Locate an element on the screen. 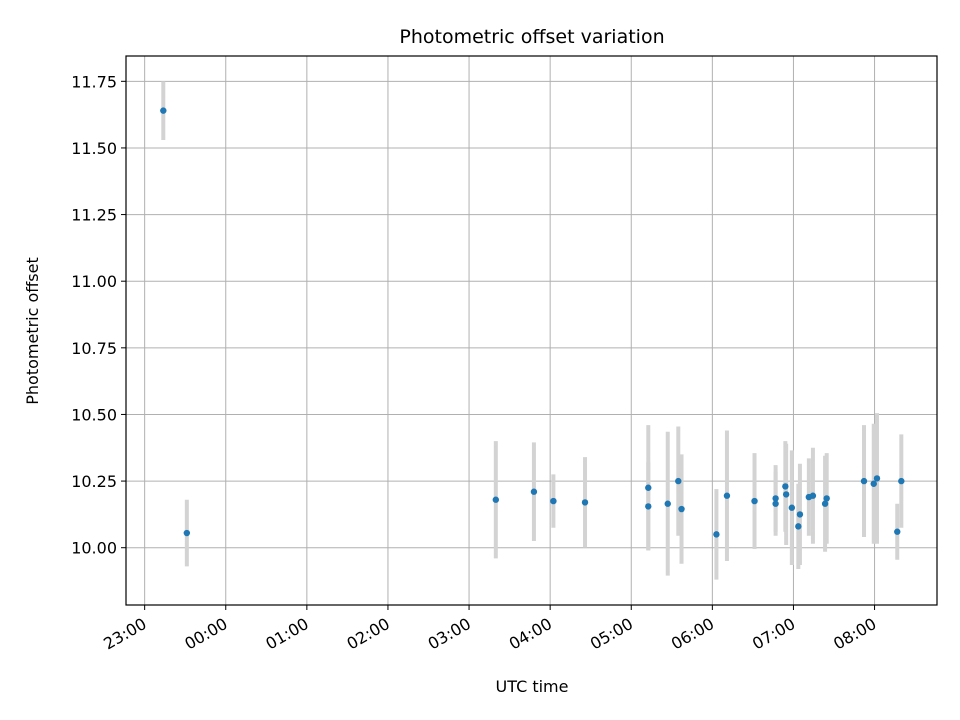 Image resolution: width=960 pixels, height=720 pixels. x-axis-label: UTC time is located at coordinates (532, 686).